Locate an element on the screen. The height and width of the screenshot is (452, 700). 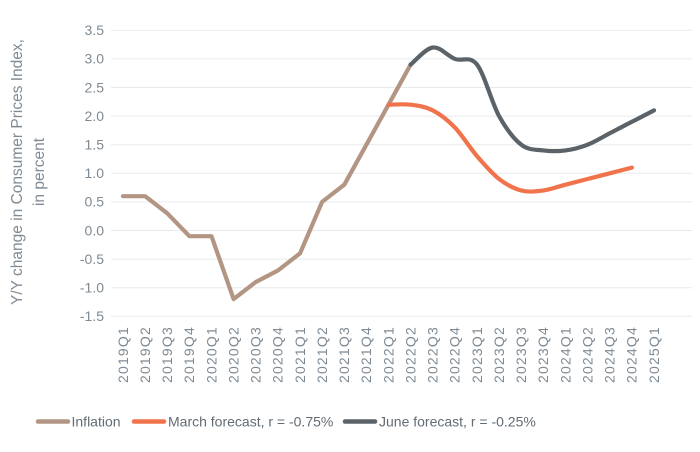
x-tick-label: 2023Q3 is located at coordinates (521, 354).